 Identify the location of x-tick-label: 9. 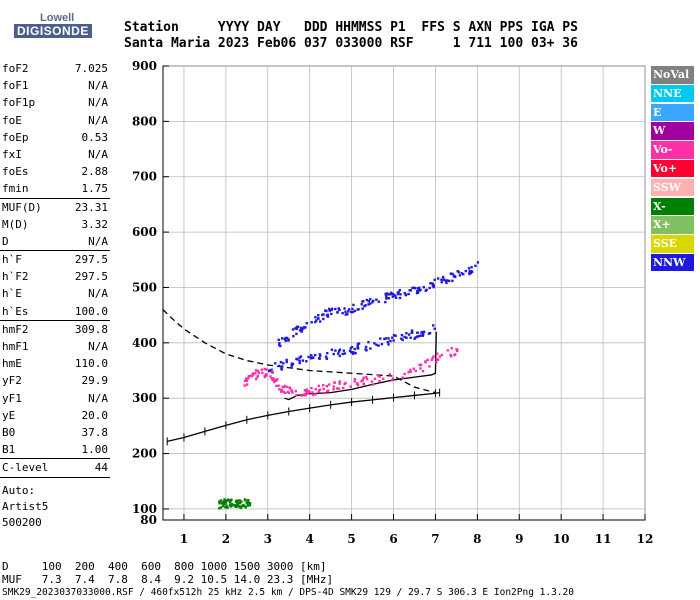
(519, 539).